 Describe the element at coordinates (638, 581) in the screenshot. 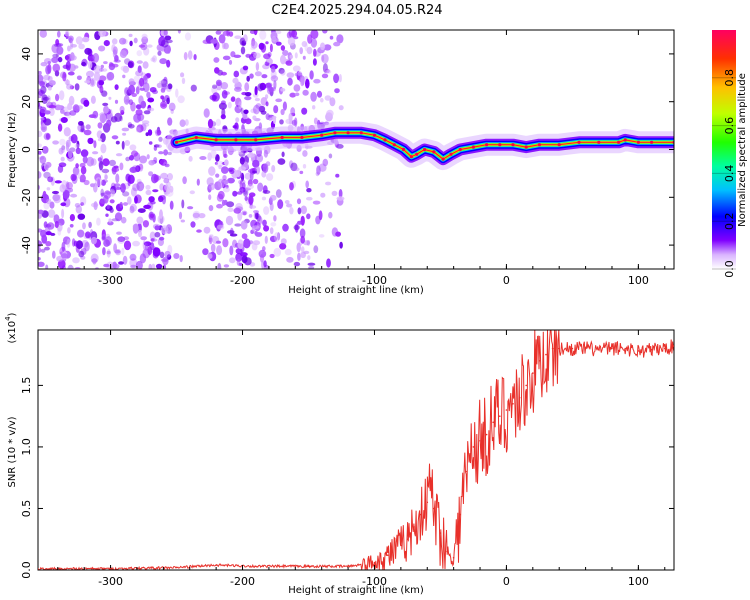

I see `x-tick-label: 100` at that location.